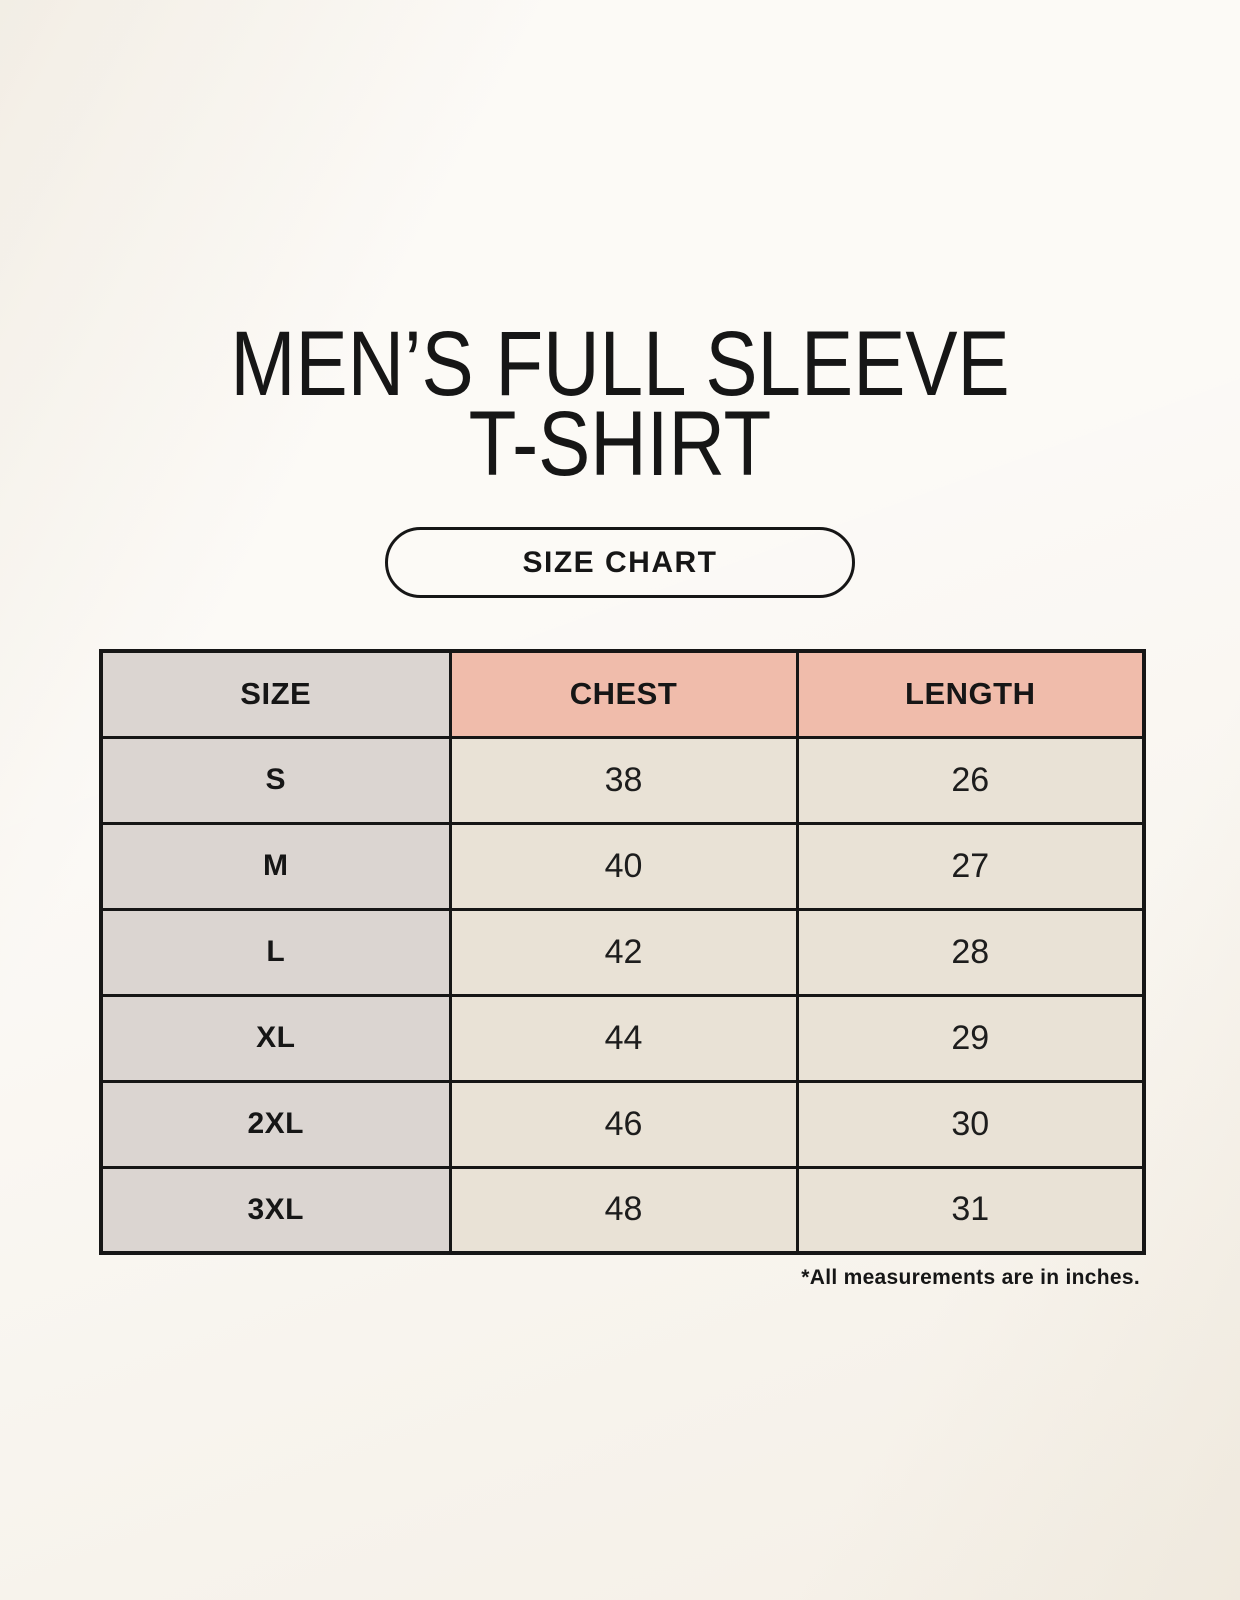 This screenshot has height=1600, width=1240. I want to click on table-row: M 40 27, so click(622, 866).